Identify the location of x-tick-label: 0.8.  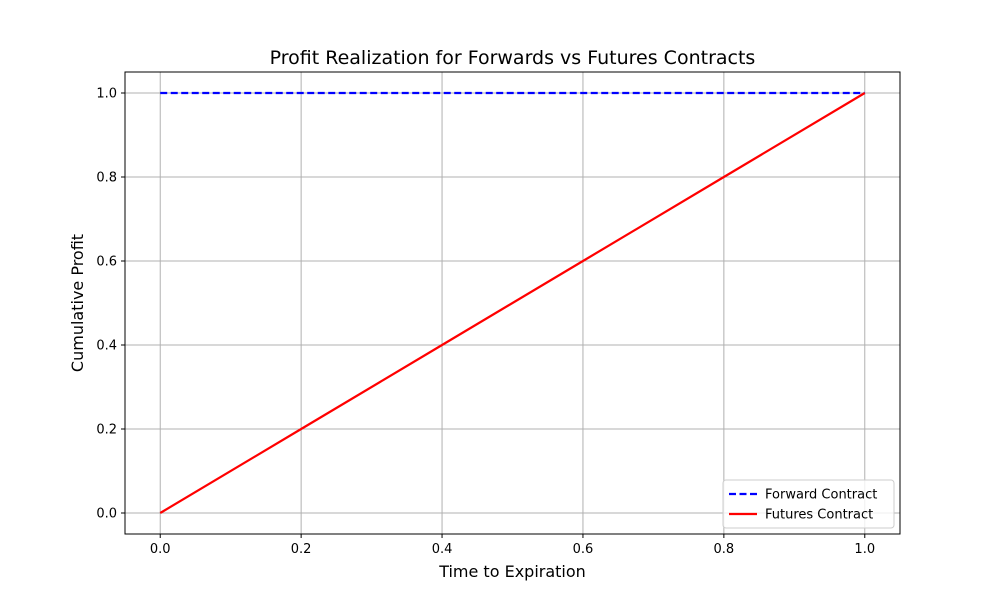
(724, 549).